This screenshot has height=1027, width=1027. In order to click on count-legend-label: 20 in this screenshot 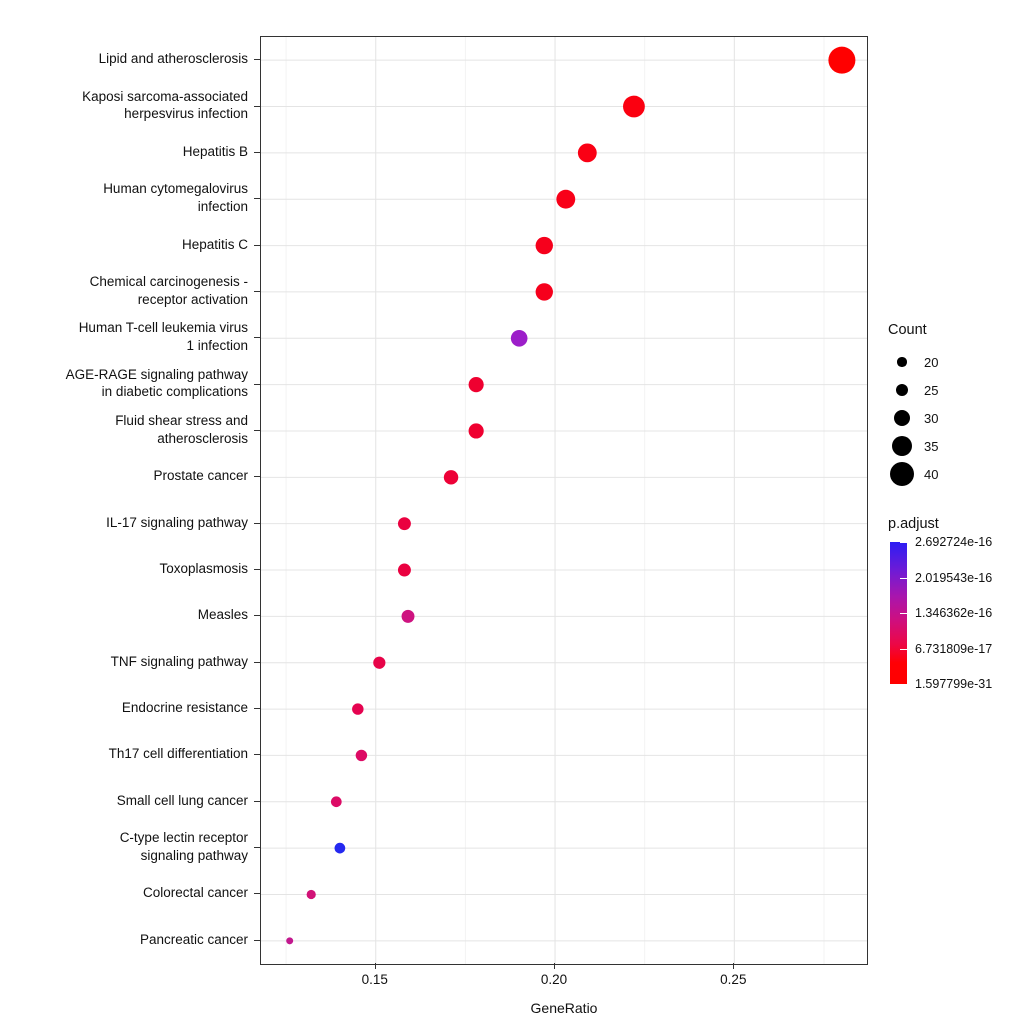, I will do `click(931, 362)`.